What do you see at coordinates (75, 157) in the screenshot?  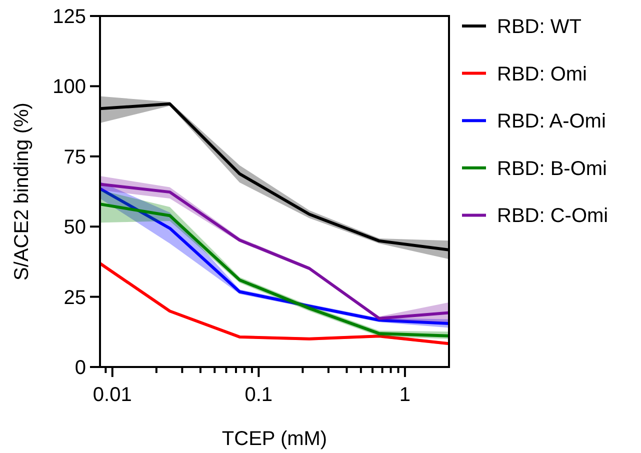 I see `y-tick-label: 75` at bounding box center [75, 157].